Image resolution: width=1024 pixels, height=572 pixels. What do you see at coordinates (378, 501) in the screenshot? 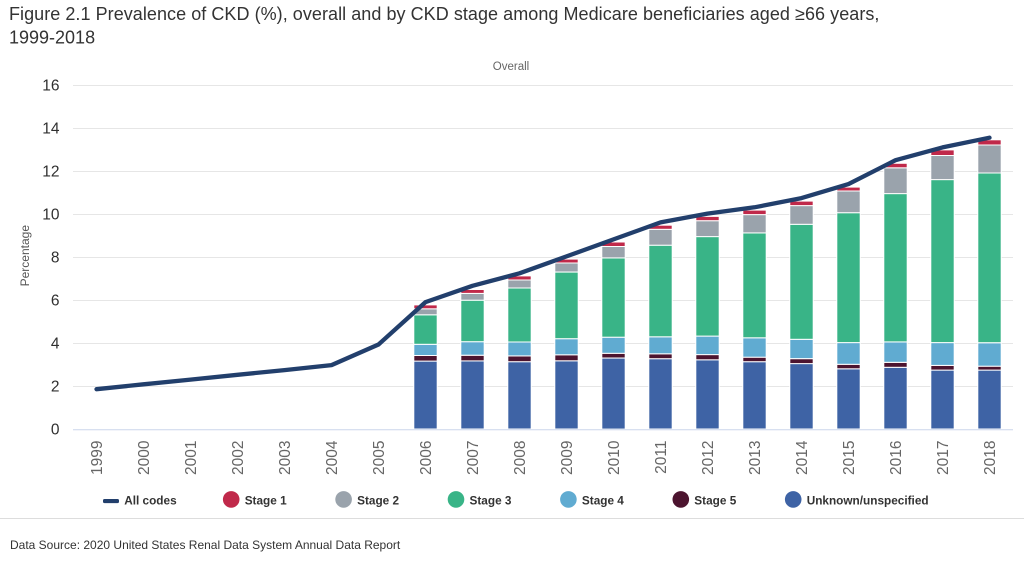
I see `svg-text: Stage 2` at bounding box center [378, 501].